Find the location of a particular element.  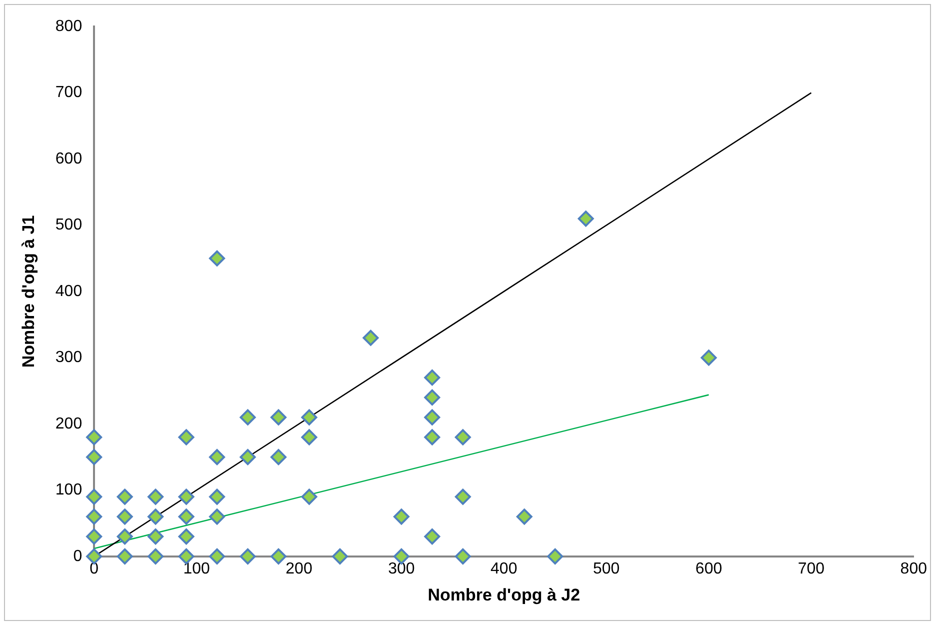

y-tick-label: 600 is located at coordinates (68, 159).